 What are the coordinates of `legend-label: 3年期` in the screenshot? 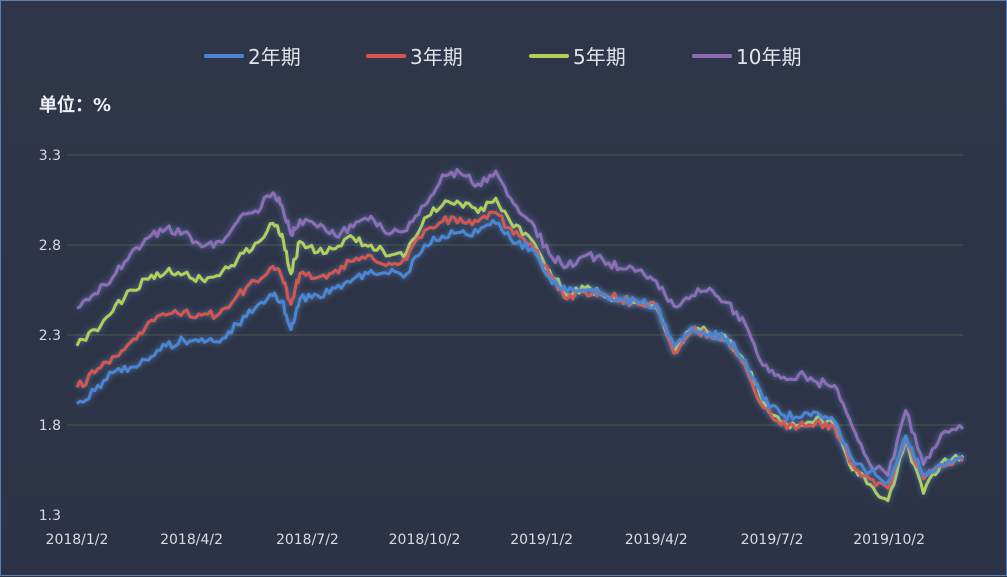 It's located at (436, 57).